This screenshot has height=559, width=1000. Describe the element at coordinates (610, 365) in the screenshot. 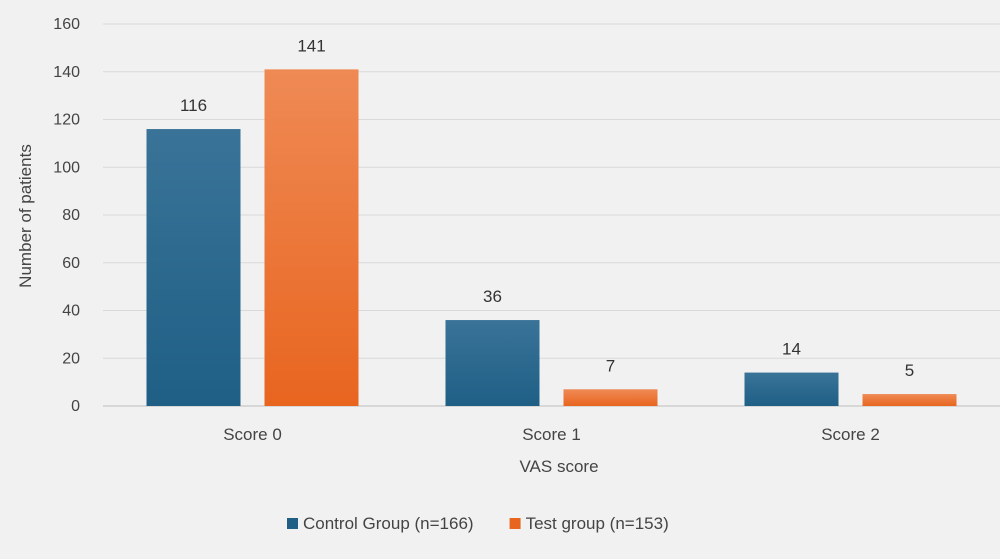

I see `data-label: 7` at that location.